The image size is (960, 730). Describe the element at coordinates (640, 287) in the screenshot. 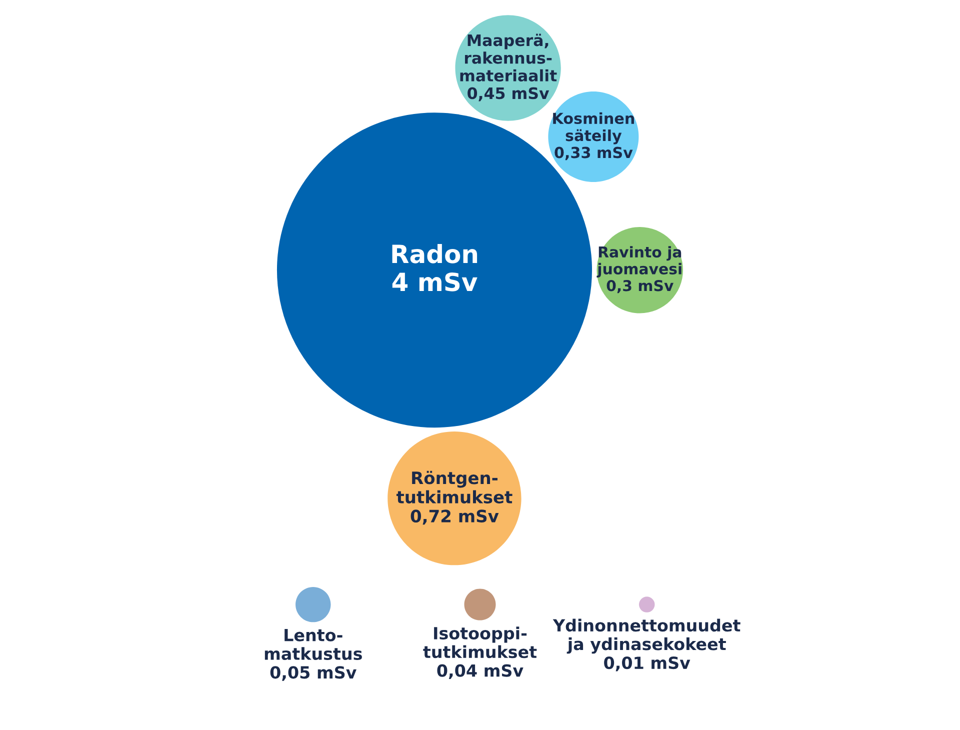

I see `data-label: 0,3 mSv` at that location.